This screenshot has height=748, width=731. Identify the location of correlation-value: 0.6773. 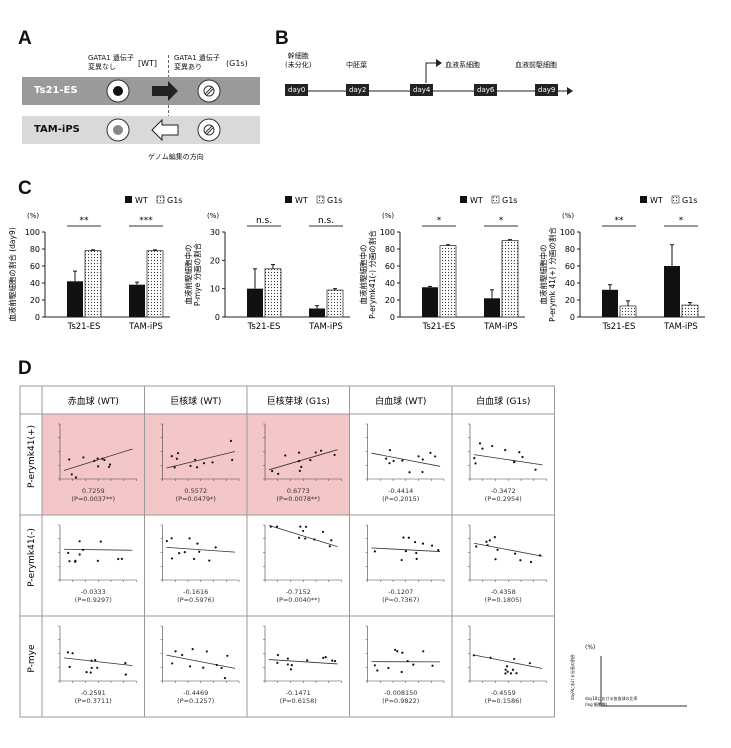
(298, 491).